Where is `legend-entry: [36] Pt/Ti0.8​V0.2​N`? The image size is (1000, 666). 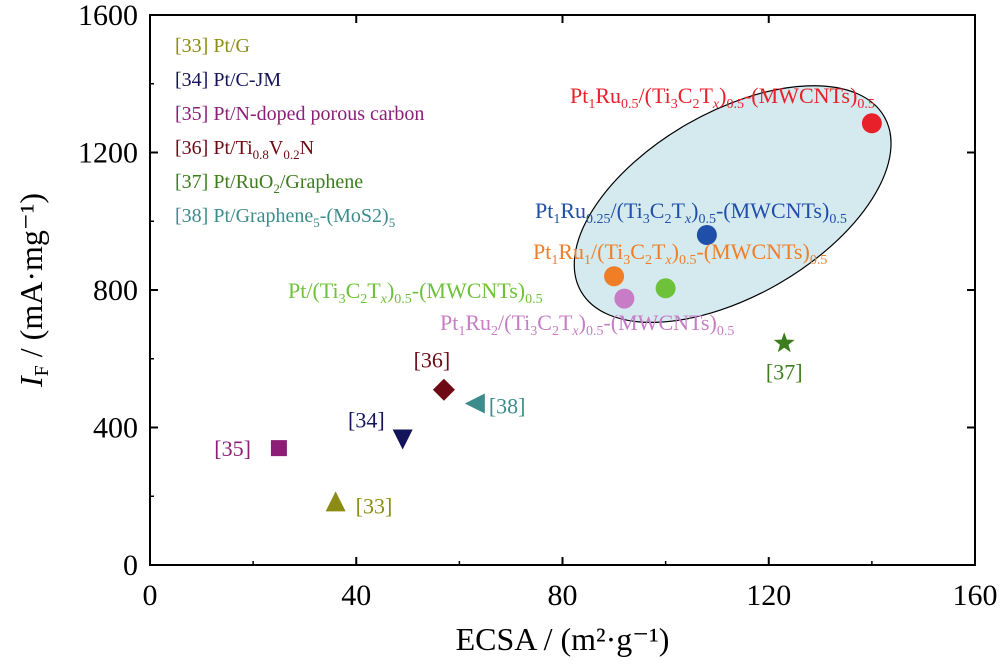
legend-entry: [36] Pt/Ti0.8​V0.2​N is located at coordinates (244, 149).